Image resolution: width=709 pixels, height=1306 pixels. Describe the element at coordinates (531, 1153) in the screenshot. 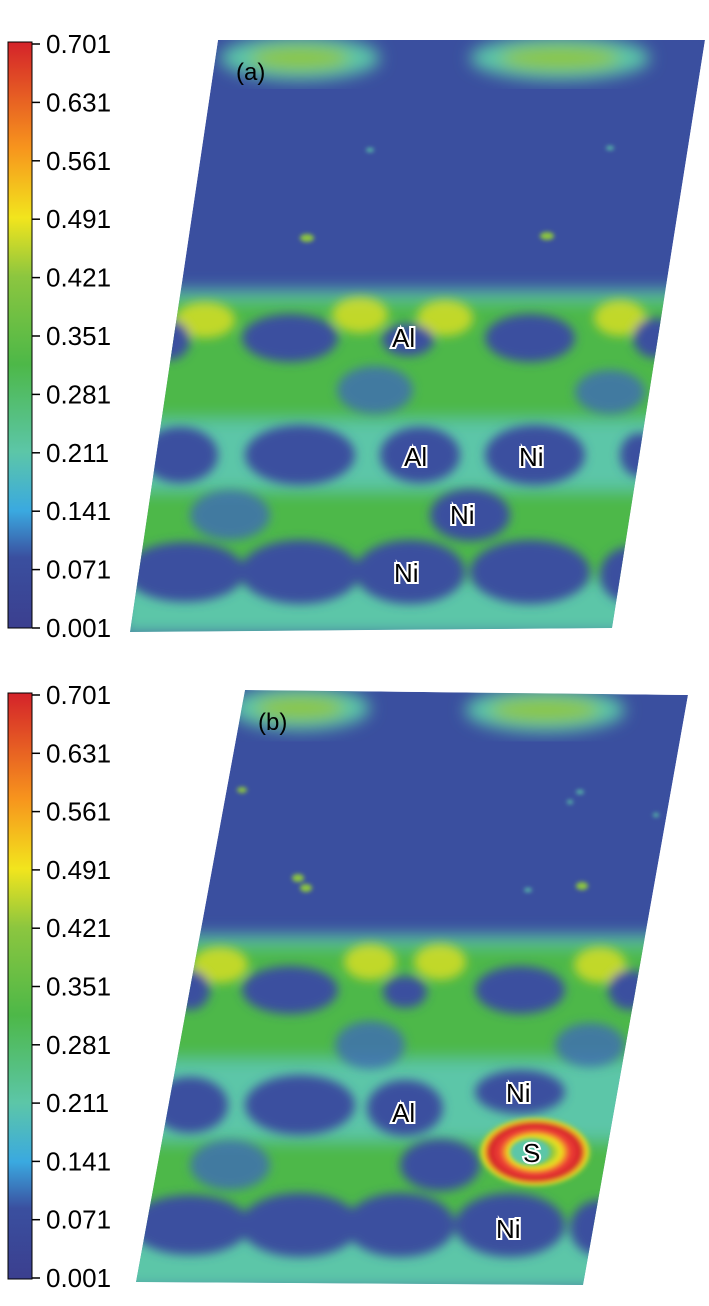

I see `atom-label: S` at that location.